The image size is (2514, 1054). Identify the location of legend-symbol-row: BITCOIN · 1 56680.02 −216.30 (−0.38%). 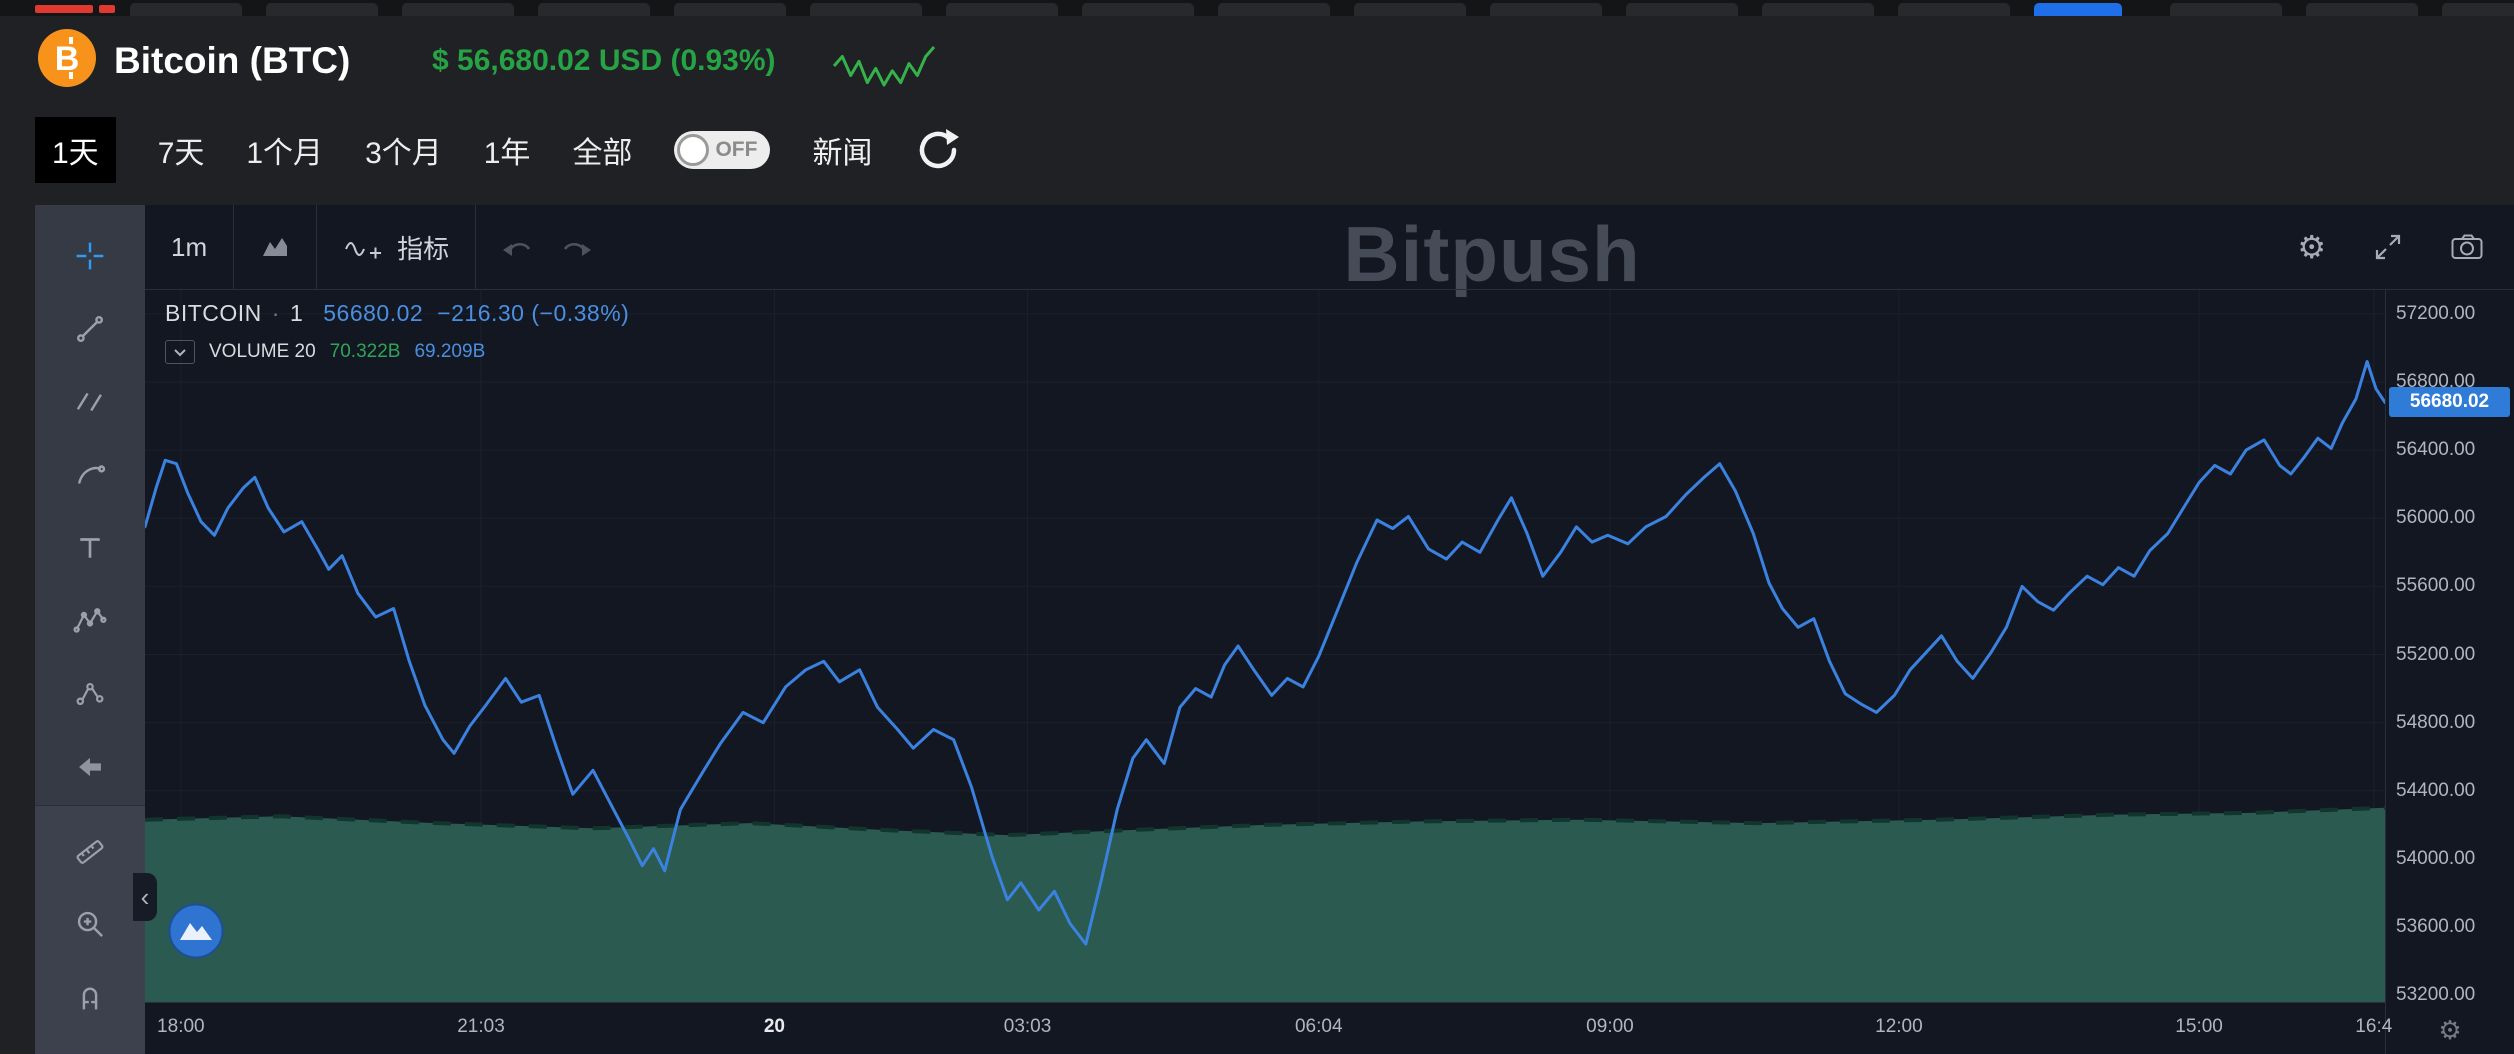
(397, 313).